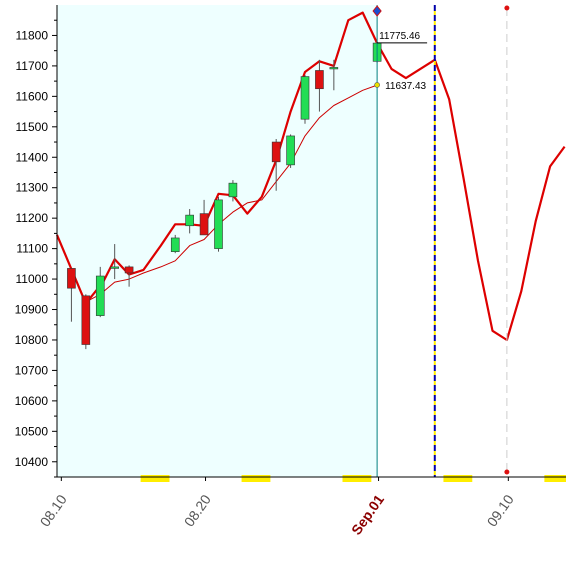 The image size is (580, 579). I want to click on close-marker, so click(377, 11).